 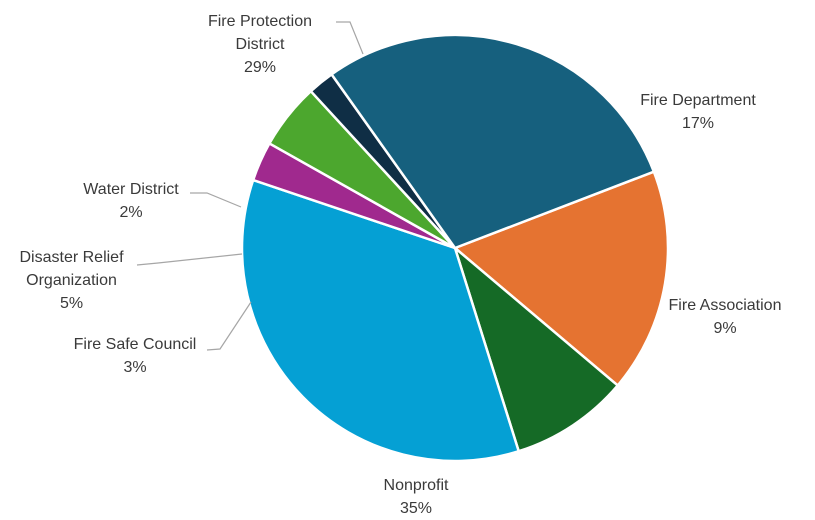 What do you see at coordinates (71, 257) in the screenshot?
I see `slice-name-line-1: Disaster Relief` at bounding box center [71, 257].